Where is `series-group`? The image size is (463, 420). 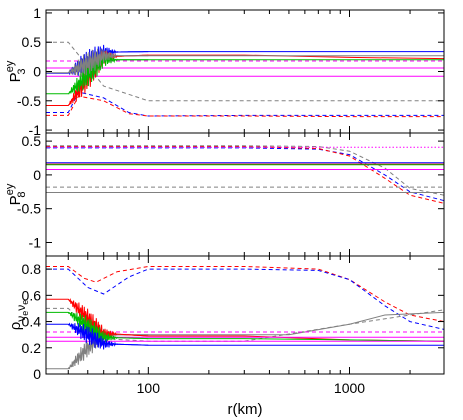 series-group is located at coordinates (245, 174).